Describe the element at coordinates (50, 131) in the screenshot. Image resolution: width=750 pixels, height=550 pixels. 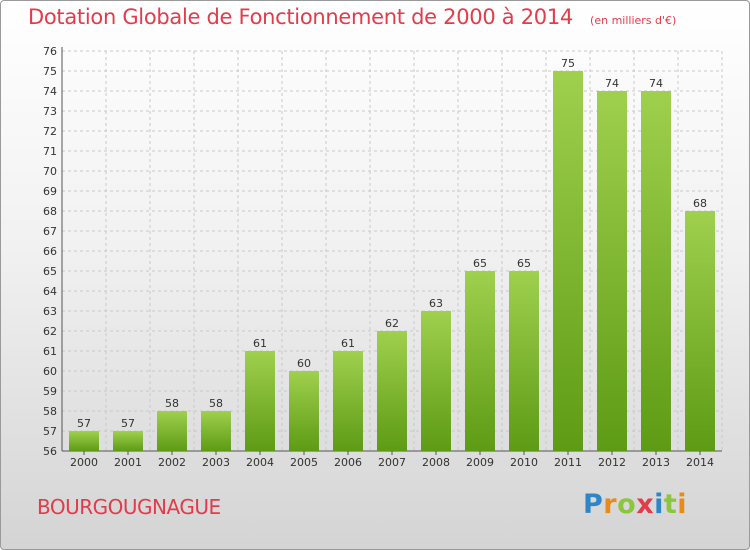
I see `y-tick-label: 72` at that location.